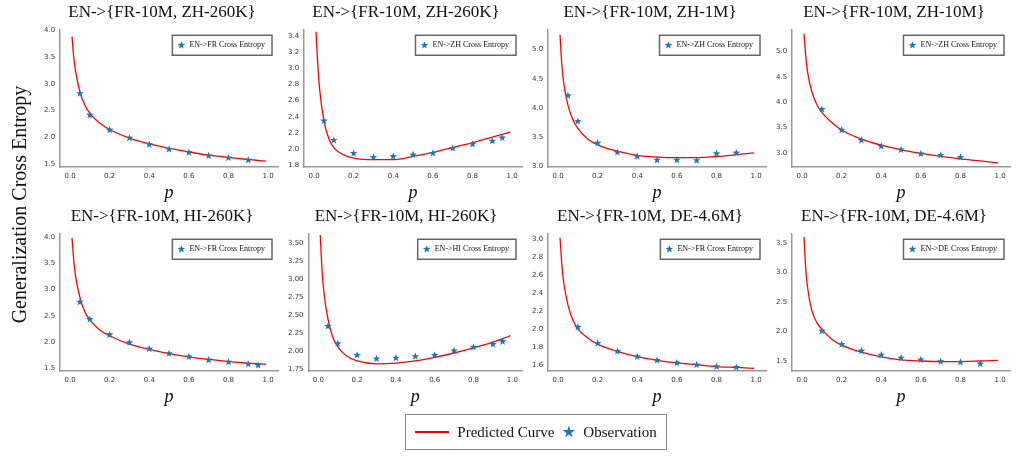  What do you see at coordinates (620, 432) in the screenshot?
I see `text: Observation` at bounding box center [620, 432].